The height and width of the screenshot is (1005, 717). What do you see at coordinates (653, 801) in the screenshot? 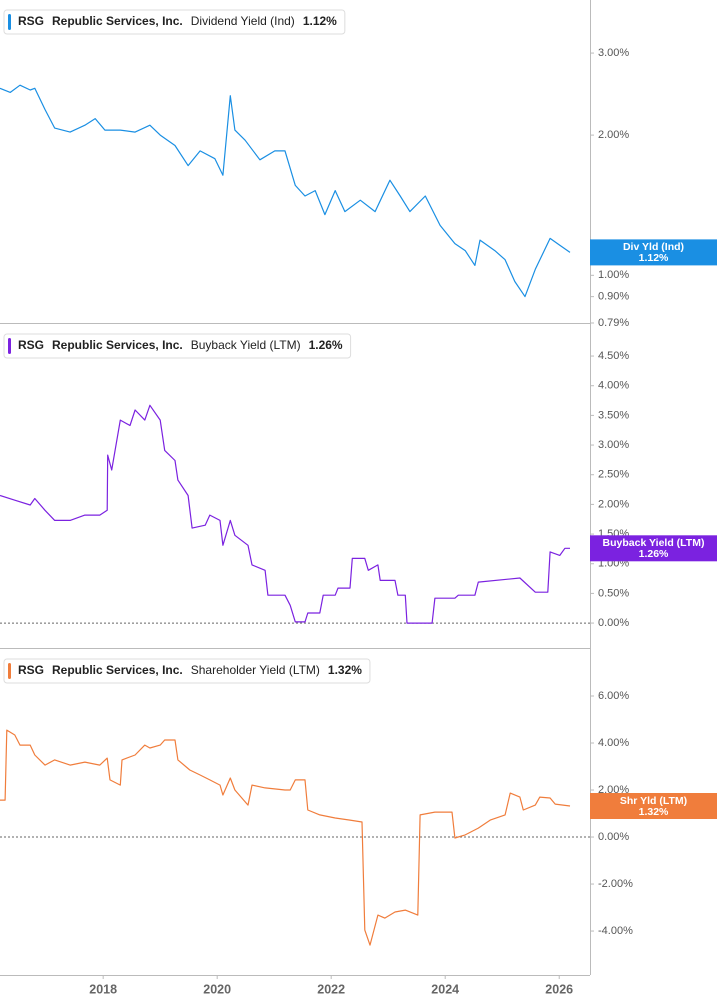
I see `badge-label: Shr Yld (LTM)` at bounding box center [653, 801].